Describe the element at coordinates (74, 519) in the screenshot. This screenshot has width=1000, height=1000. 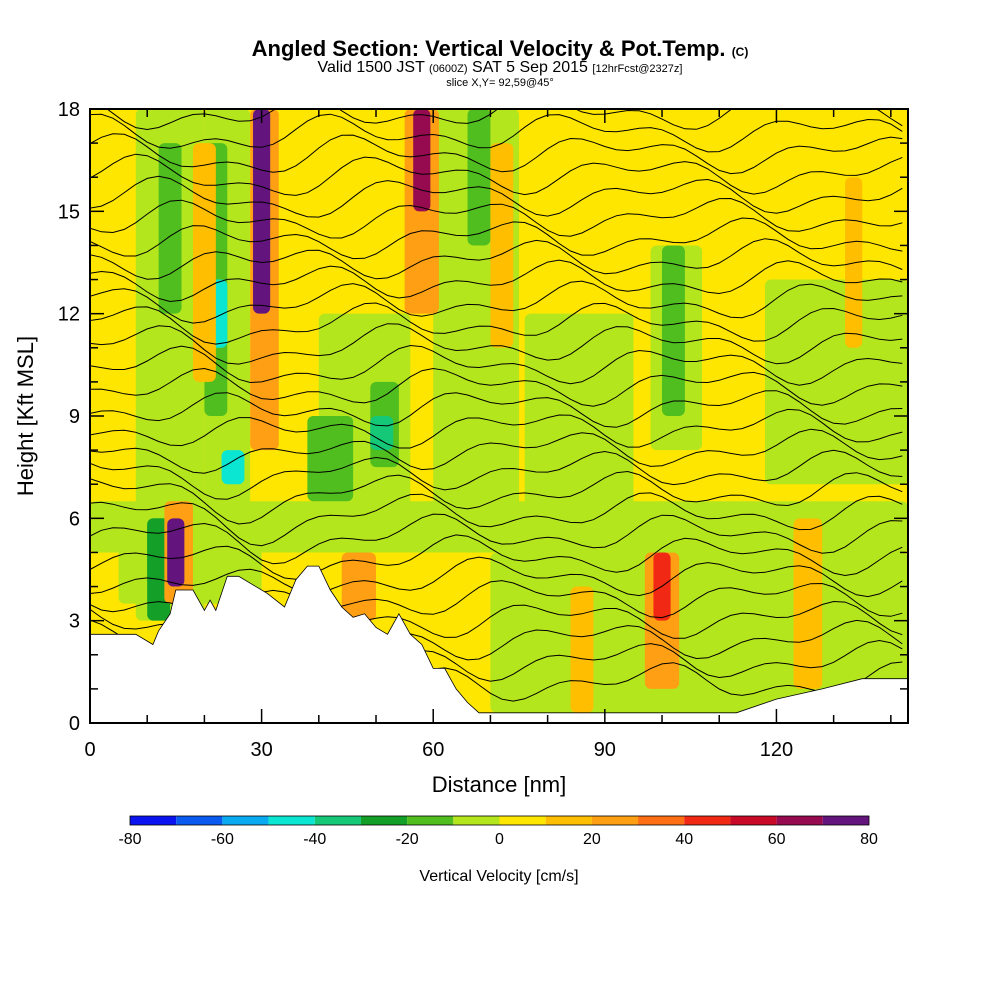
I see `y-tick-label: 6` at that location.